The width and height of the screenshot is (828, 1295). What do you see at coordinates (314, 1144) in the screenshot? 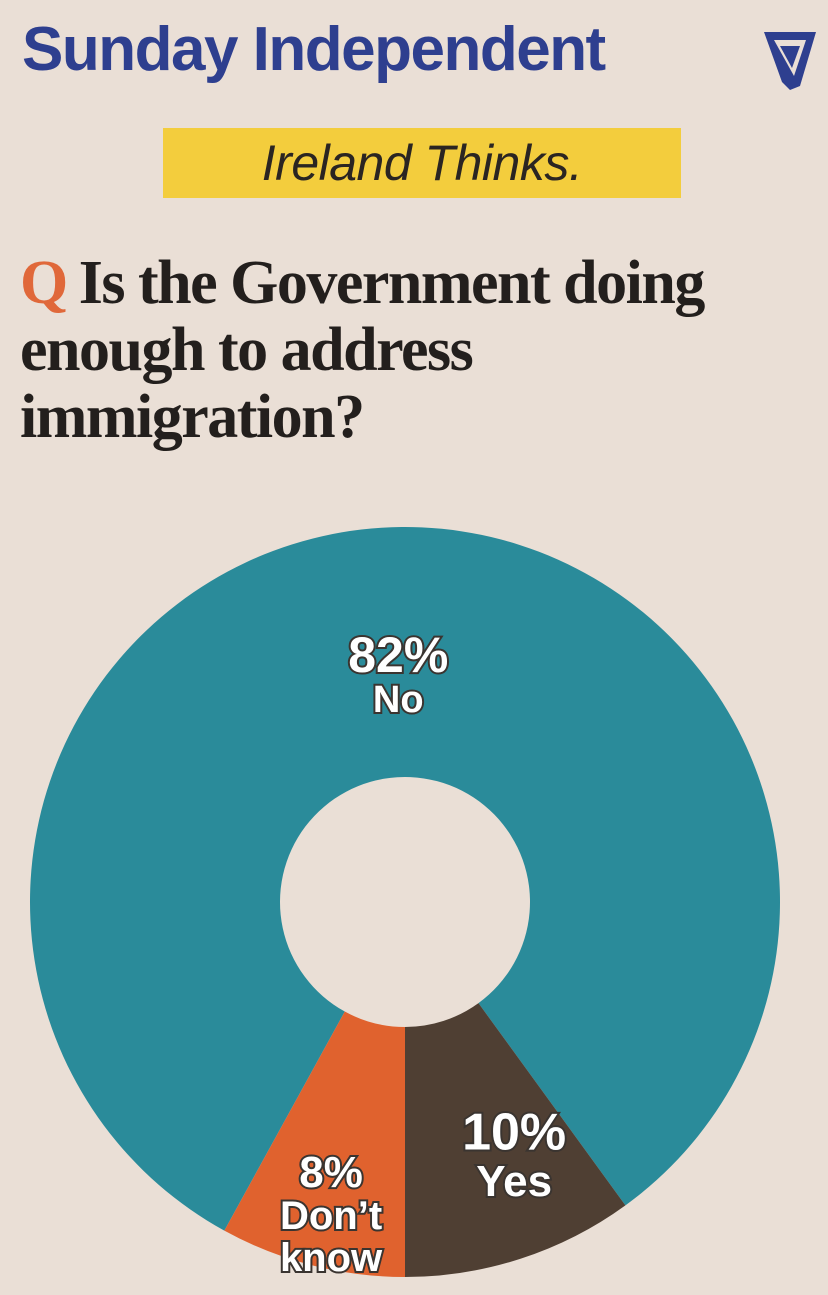
I see `donut-slice-dont-know` at bounding box center [314, 1144].